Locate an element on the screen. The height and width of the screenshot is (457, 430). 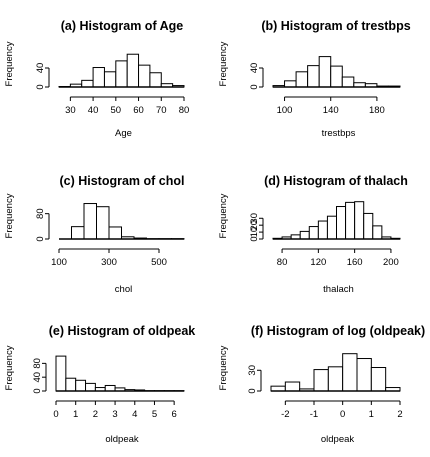
y-tick-label: 10 is located at coordinates (254, 232).